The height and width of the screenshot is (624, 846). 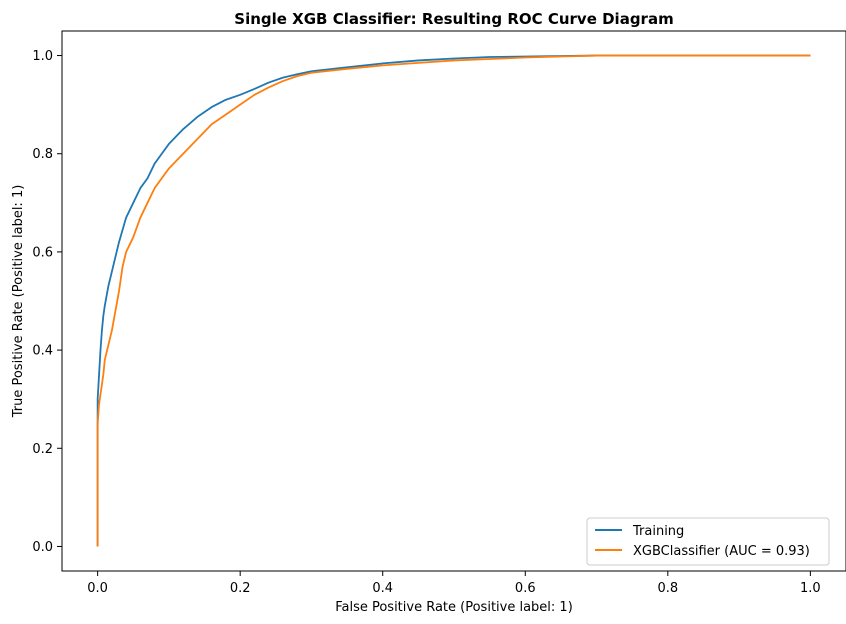 I want to click on y-axis: 0.0 0.2 0.4 0.6 0.8 1.0, so click(x=47, y=302).